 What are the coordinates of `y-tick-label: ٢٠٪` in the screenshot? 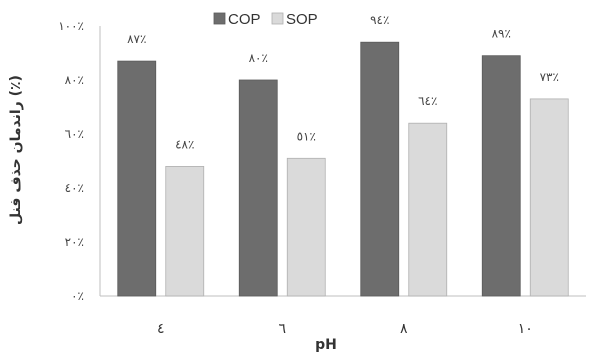 It's located at (74, 242).